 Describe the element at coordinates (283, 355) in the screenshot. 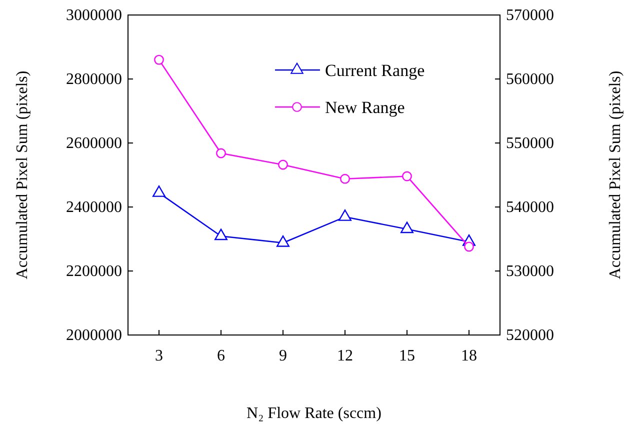

I see `x-tick-label: 9` at that location.